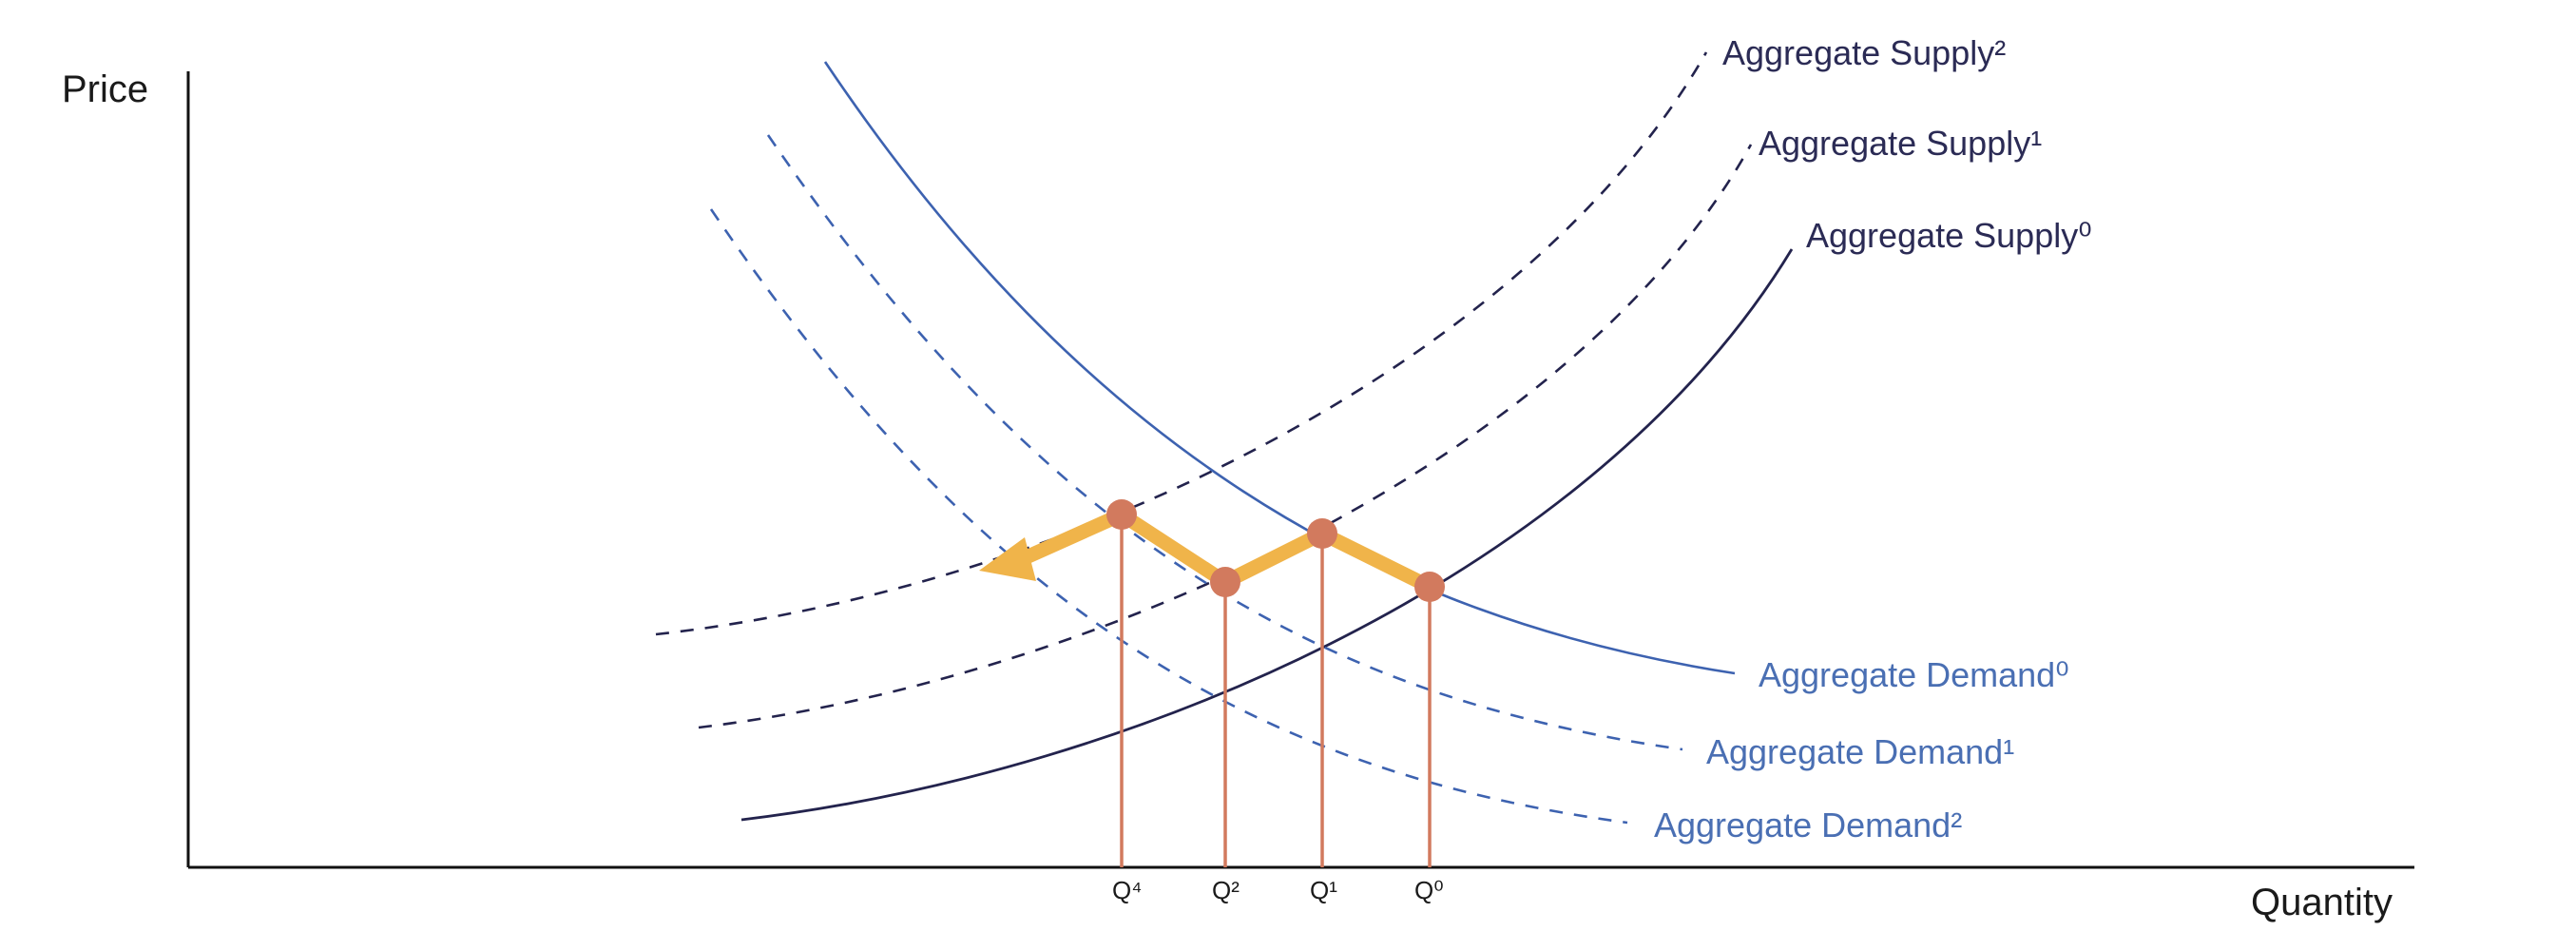 This screenshot has height=932, width=2576. What do you see at coordinates (1860, 751) in the screenshot?
I see `aggregate-demand-1-label: Aggregate Demand¹` at bounding box center [1860, 751].